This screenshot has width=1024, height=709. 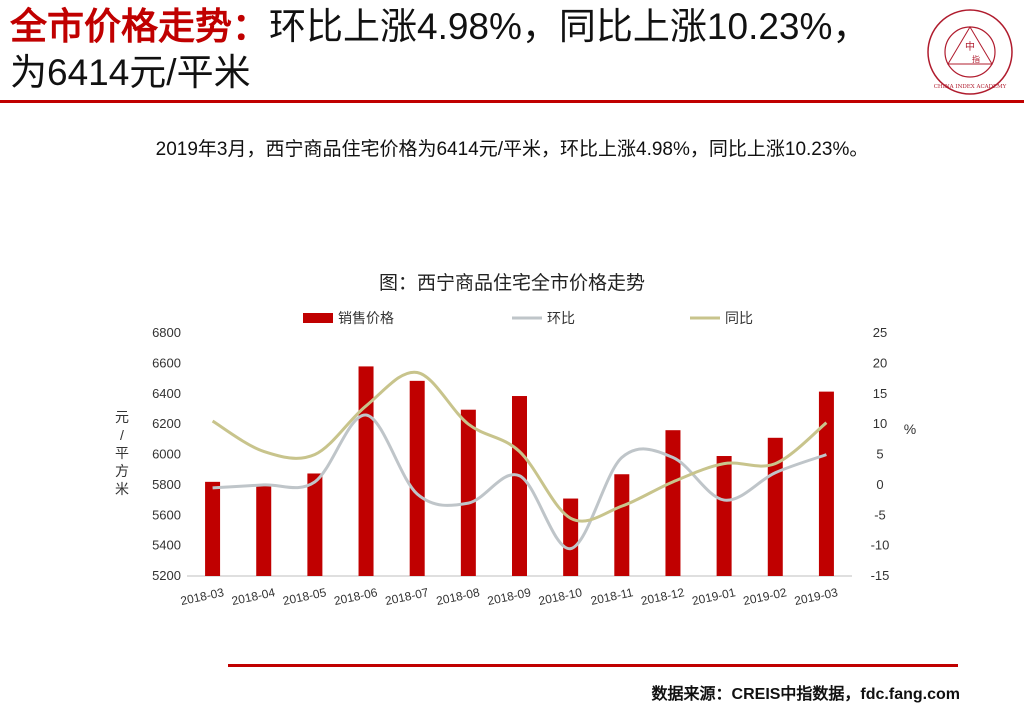 What do you see at coordinates (166, 484) in the screenshot?
I see `y-tick-label: 5800` at bounding box center [166, 484].